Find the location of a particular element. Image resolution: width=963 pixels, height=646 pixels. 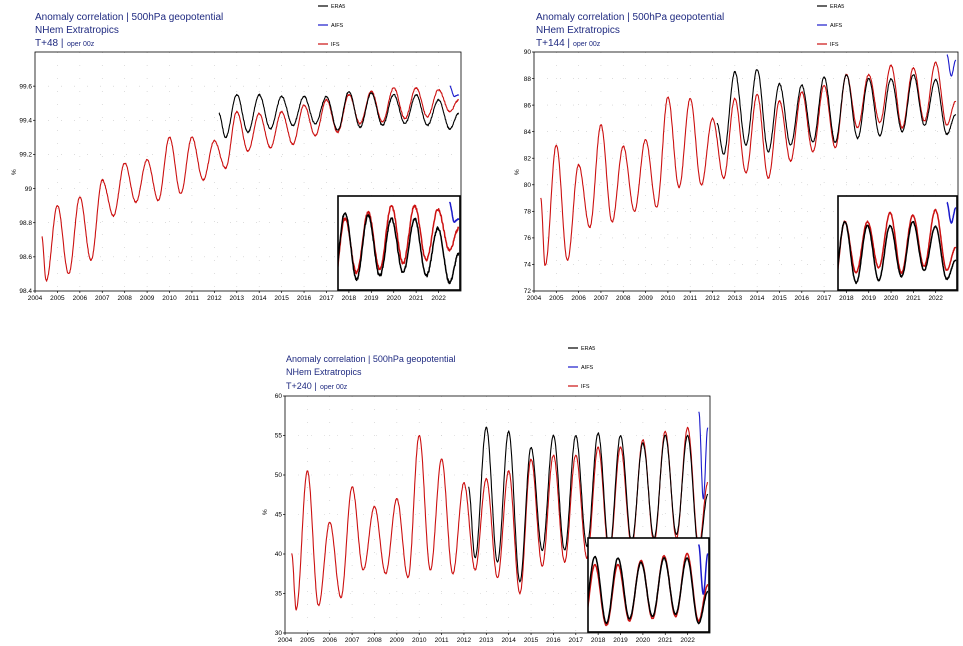

y-tick-label: 99.6 is located at coordinates (25, 86).